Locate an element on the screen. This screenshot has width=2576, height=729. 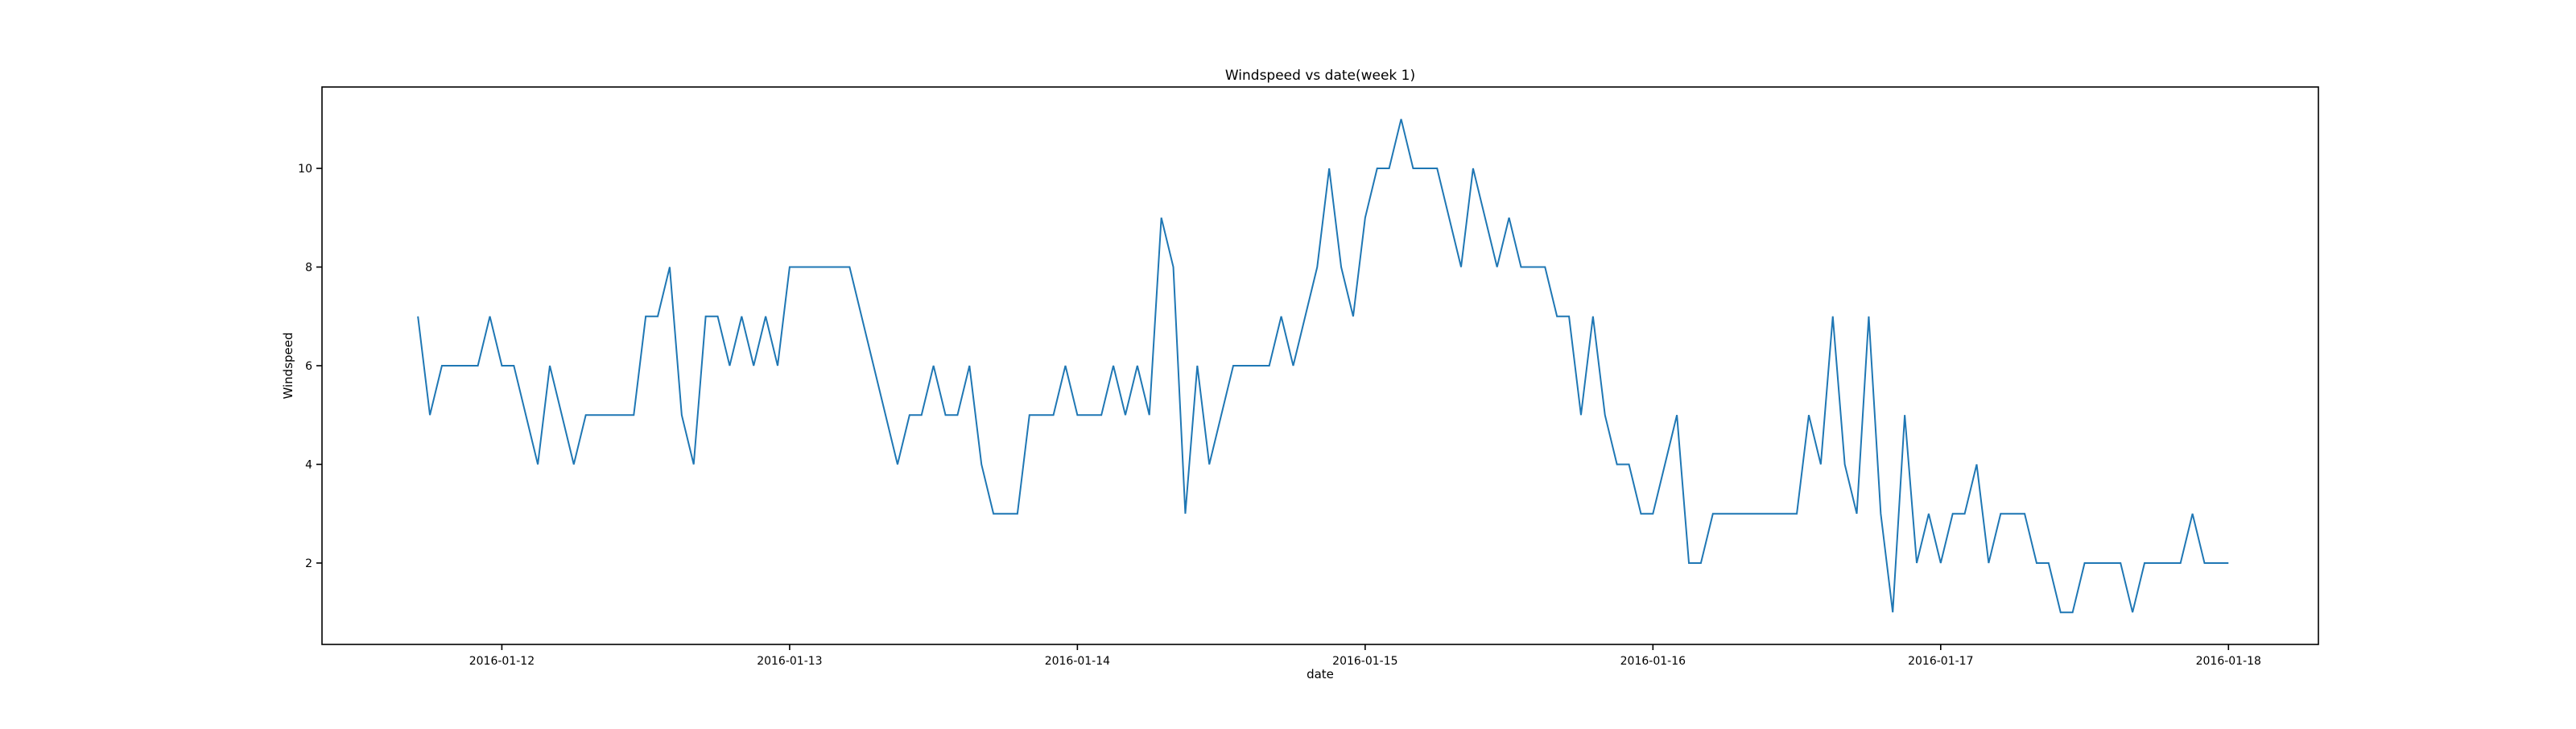
x-tick-label: 2016-01-17 is located at coordinates (1940, 661).